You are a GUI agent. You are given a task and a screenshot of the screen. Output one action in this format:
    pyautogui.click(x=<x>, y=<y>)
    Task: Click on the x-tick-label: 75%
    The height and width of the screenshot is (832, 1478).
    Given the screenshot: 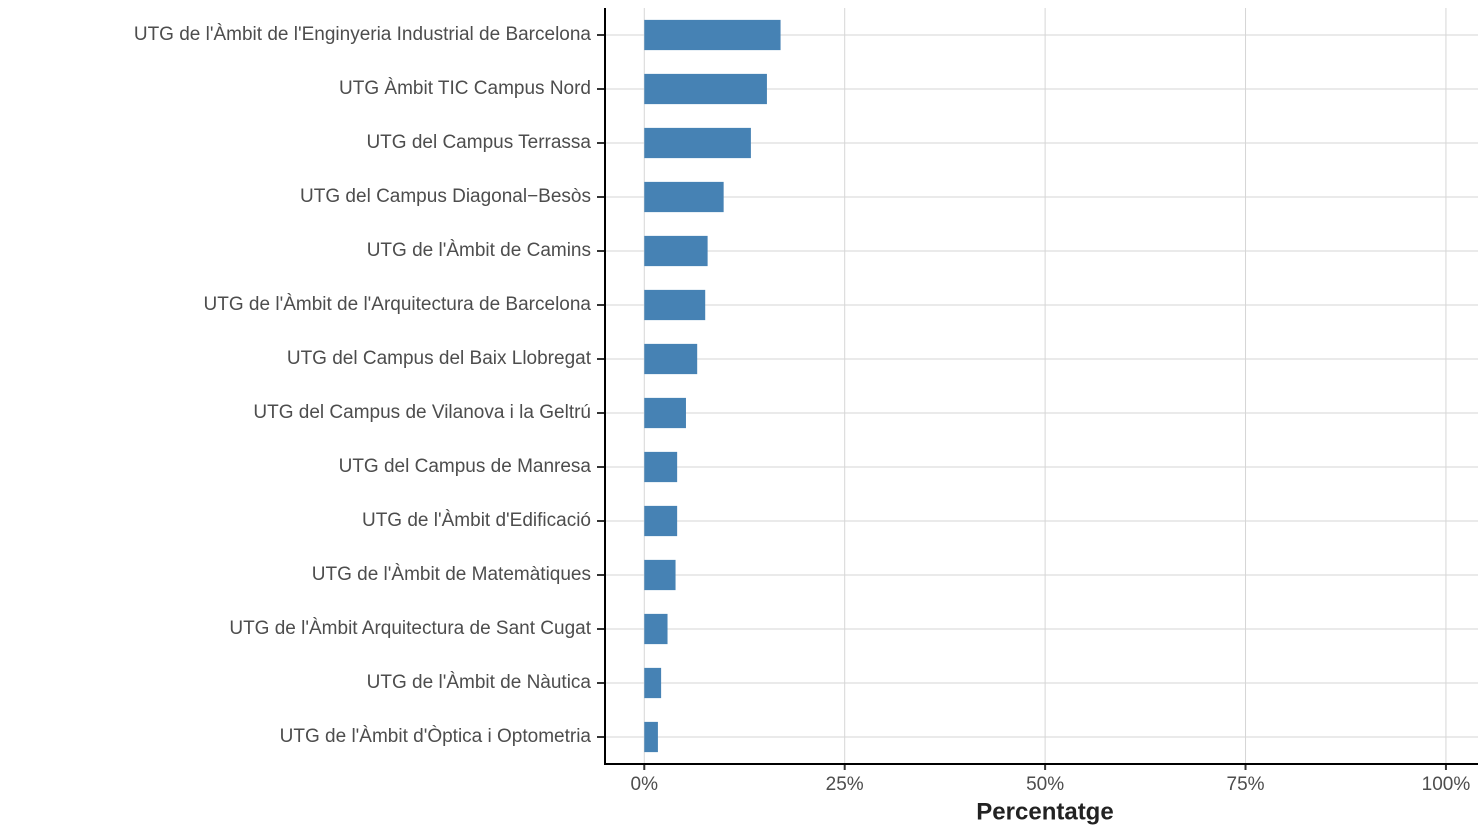 What is the action you would take?
    pyautogui.click(x=1246, y=784)
    